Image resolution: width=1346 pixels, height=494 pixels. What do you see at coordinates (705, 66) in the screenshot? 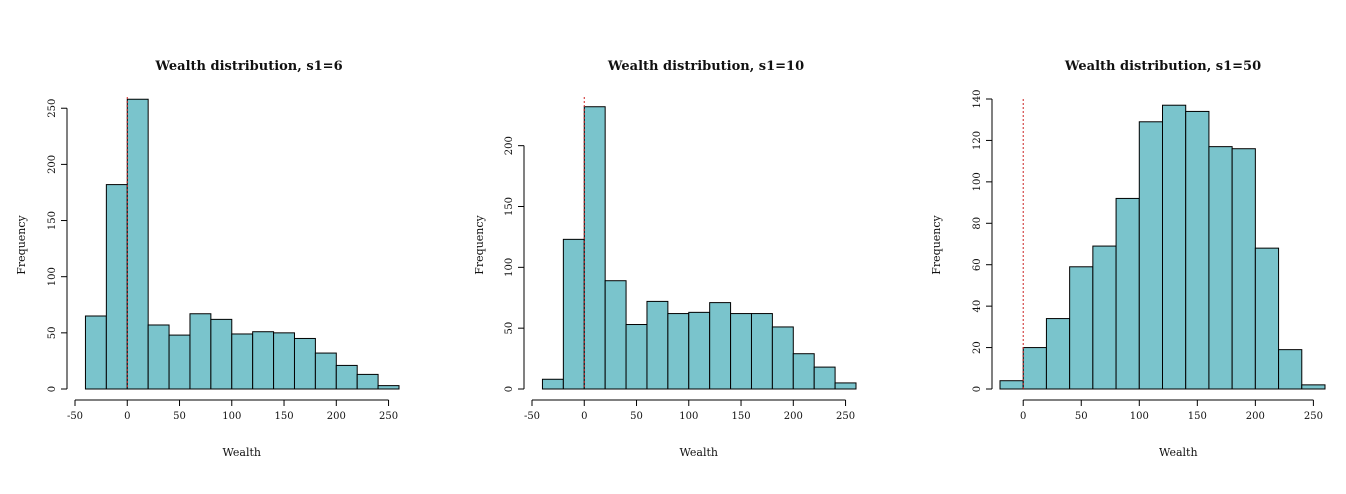
I see `chart-title: Wealth distribution, s1=10` at bounding box center [705, 66].